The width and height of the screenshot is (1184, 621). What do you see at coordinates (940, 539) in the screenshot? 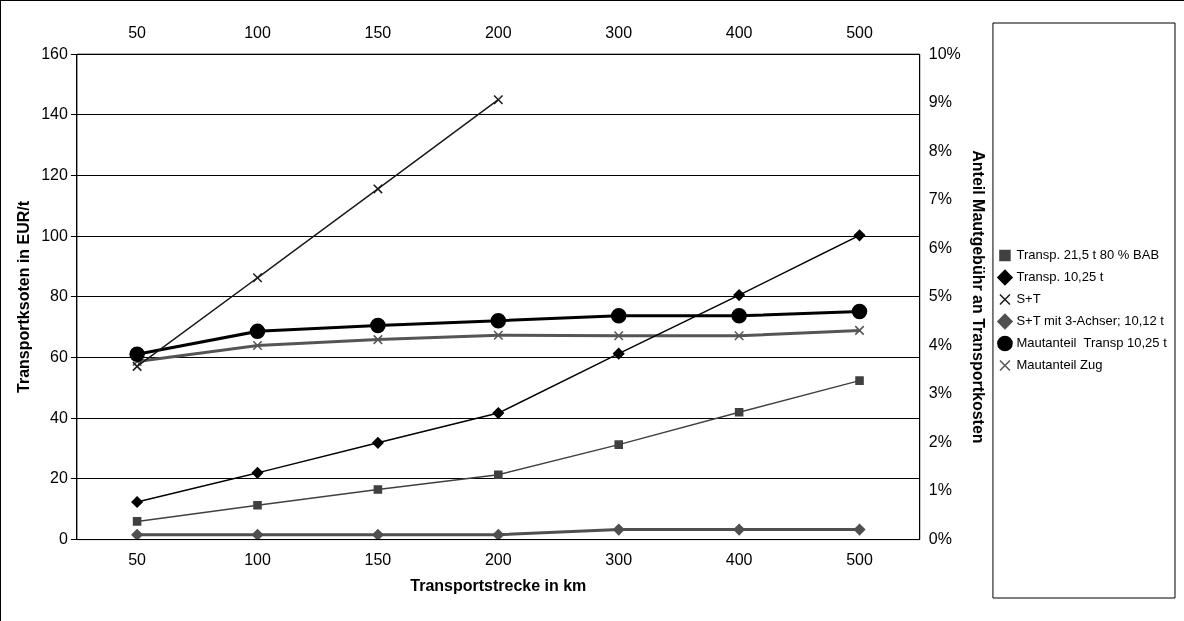
I see `y2-tick-label: 0%` at bounding box center [940, 539].